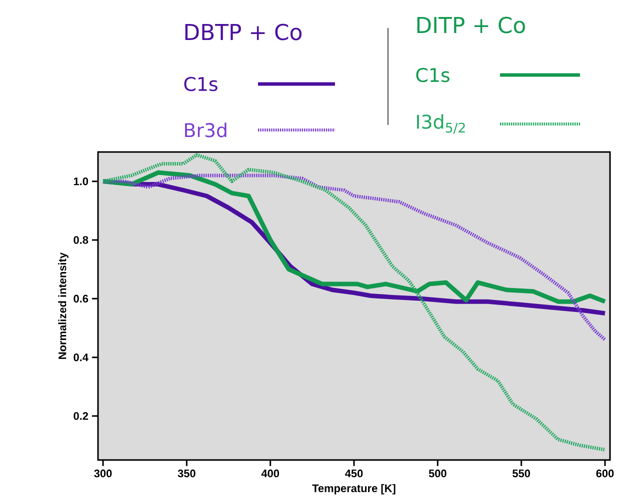  I want to click on y-tick-label: 1.0, so click(81, 182).